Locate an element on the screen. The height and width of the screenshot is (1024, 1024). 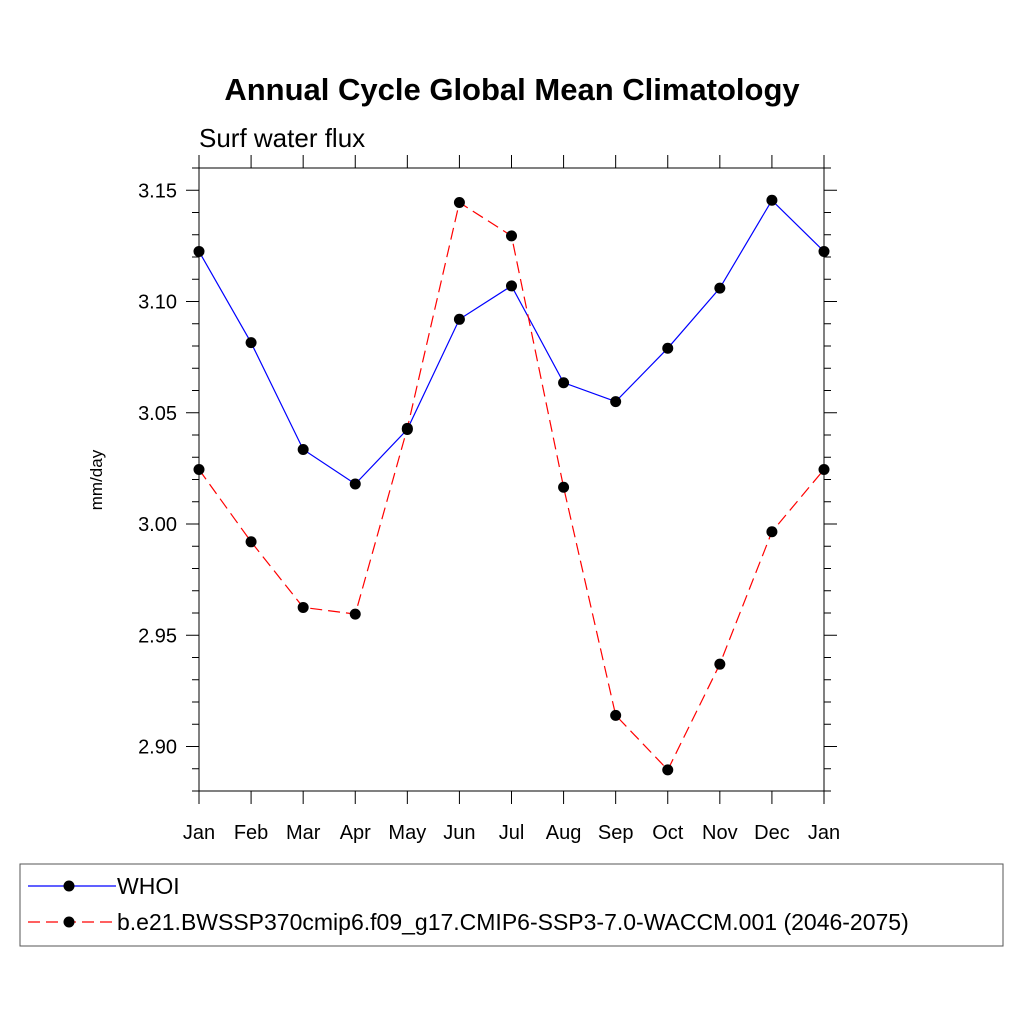
y-tick-labels: 2.90 2.95 3.00 3.05 3.10 3.15 is located at coordinates (157, 469).